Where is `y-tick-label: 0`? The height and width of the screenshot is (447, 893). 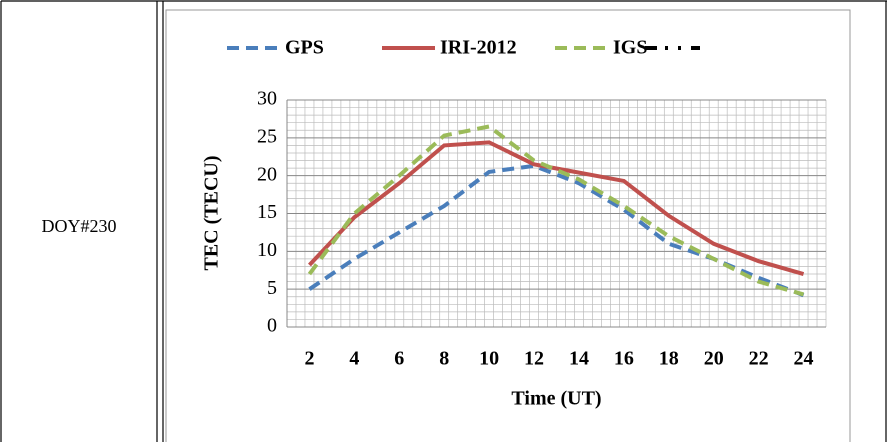
y-tick-label: 0 is located at coordinates (272, 326).